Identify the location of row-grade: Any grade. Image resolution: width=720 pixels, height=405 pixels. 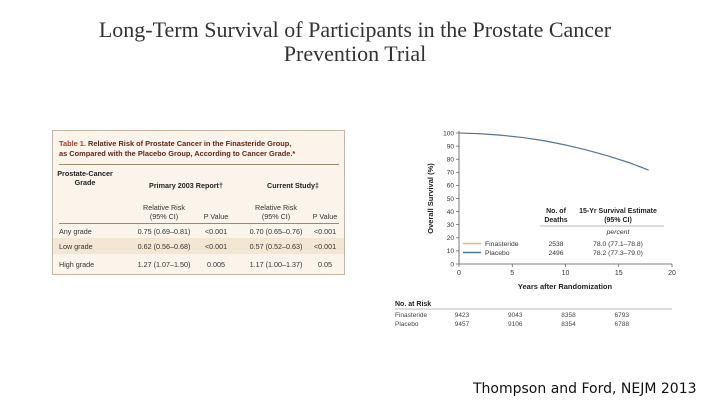
(75, 231).